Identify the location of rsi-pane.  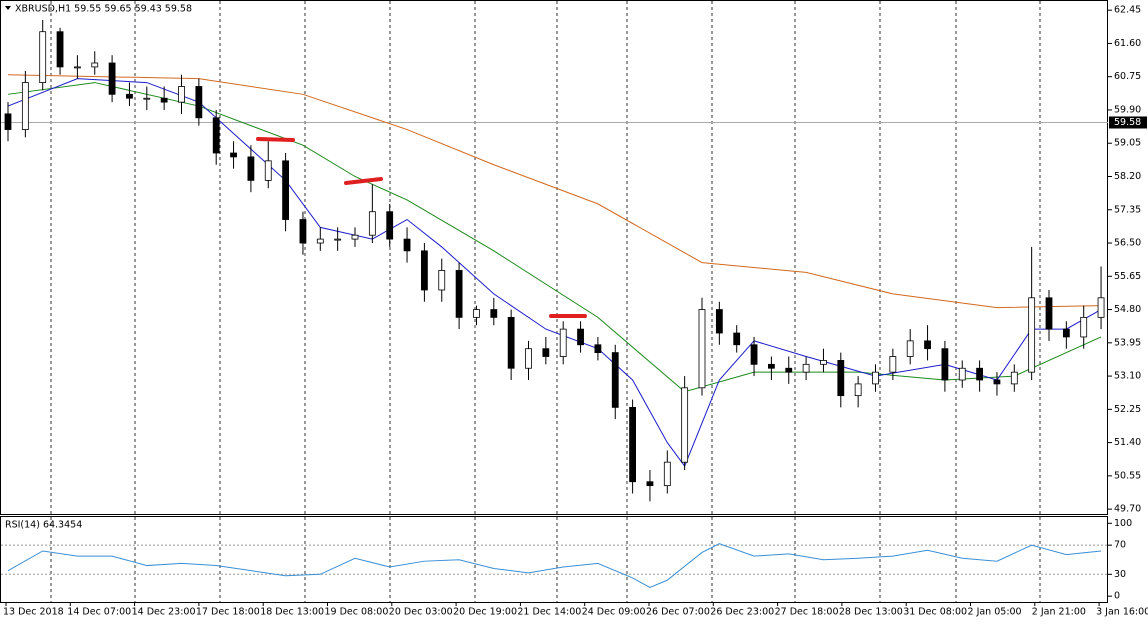
(554, 559).